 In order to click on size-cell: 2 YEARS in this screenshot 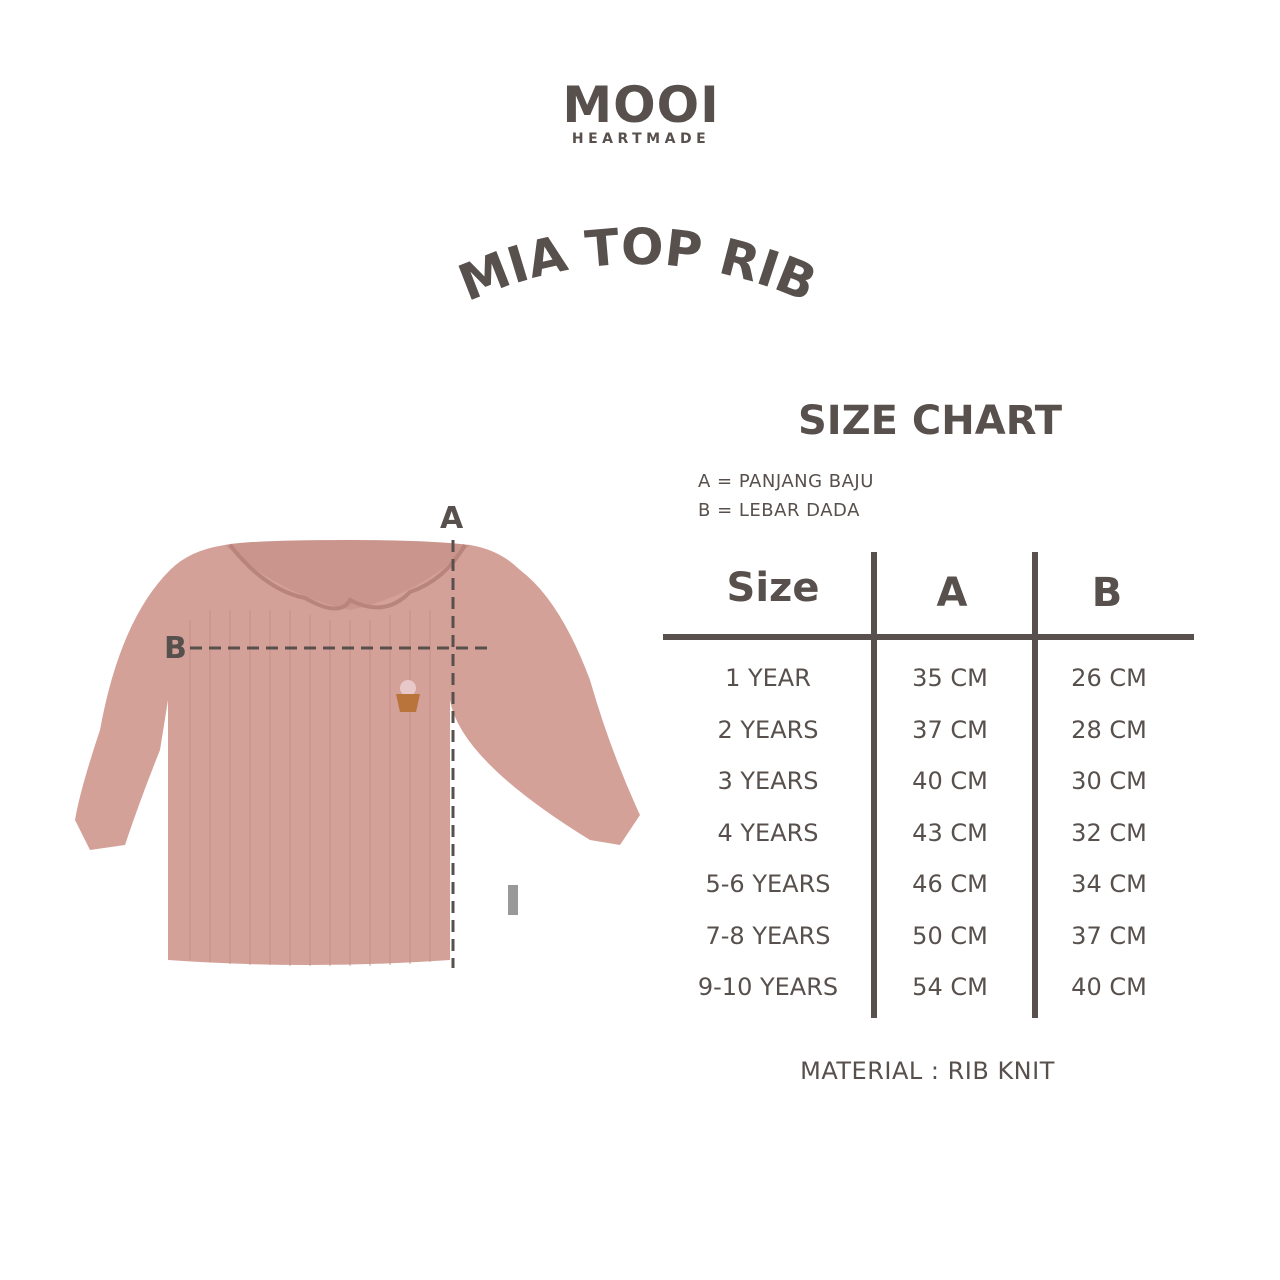, I will do `click(768, 729)`.